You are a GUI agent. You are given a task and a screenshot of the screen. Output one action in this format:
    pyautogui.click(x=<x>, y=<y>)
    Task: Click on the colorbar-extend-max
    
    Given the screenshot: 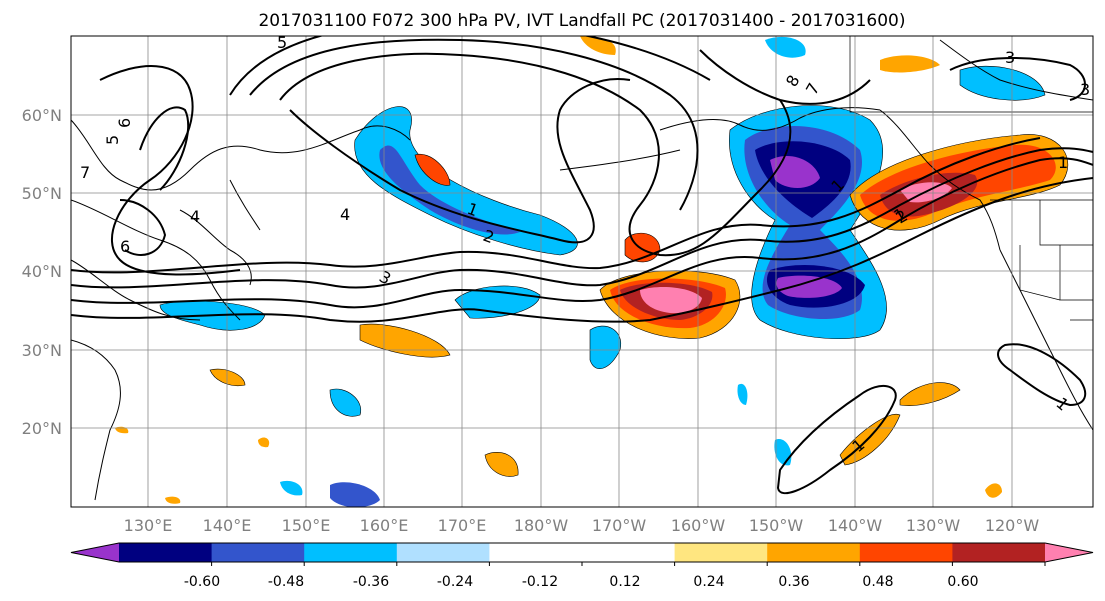 What is the action you would take?
    pyautogui.click(x=1069, y=552)
    